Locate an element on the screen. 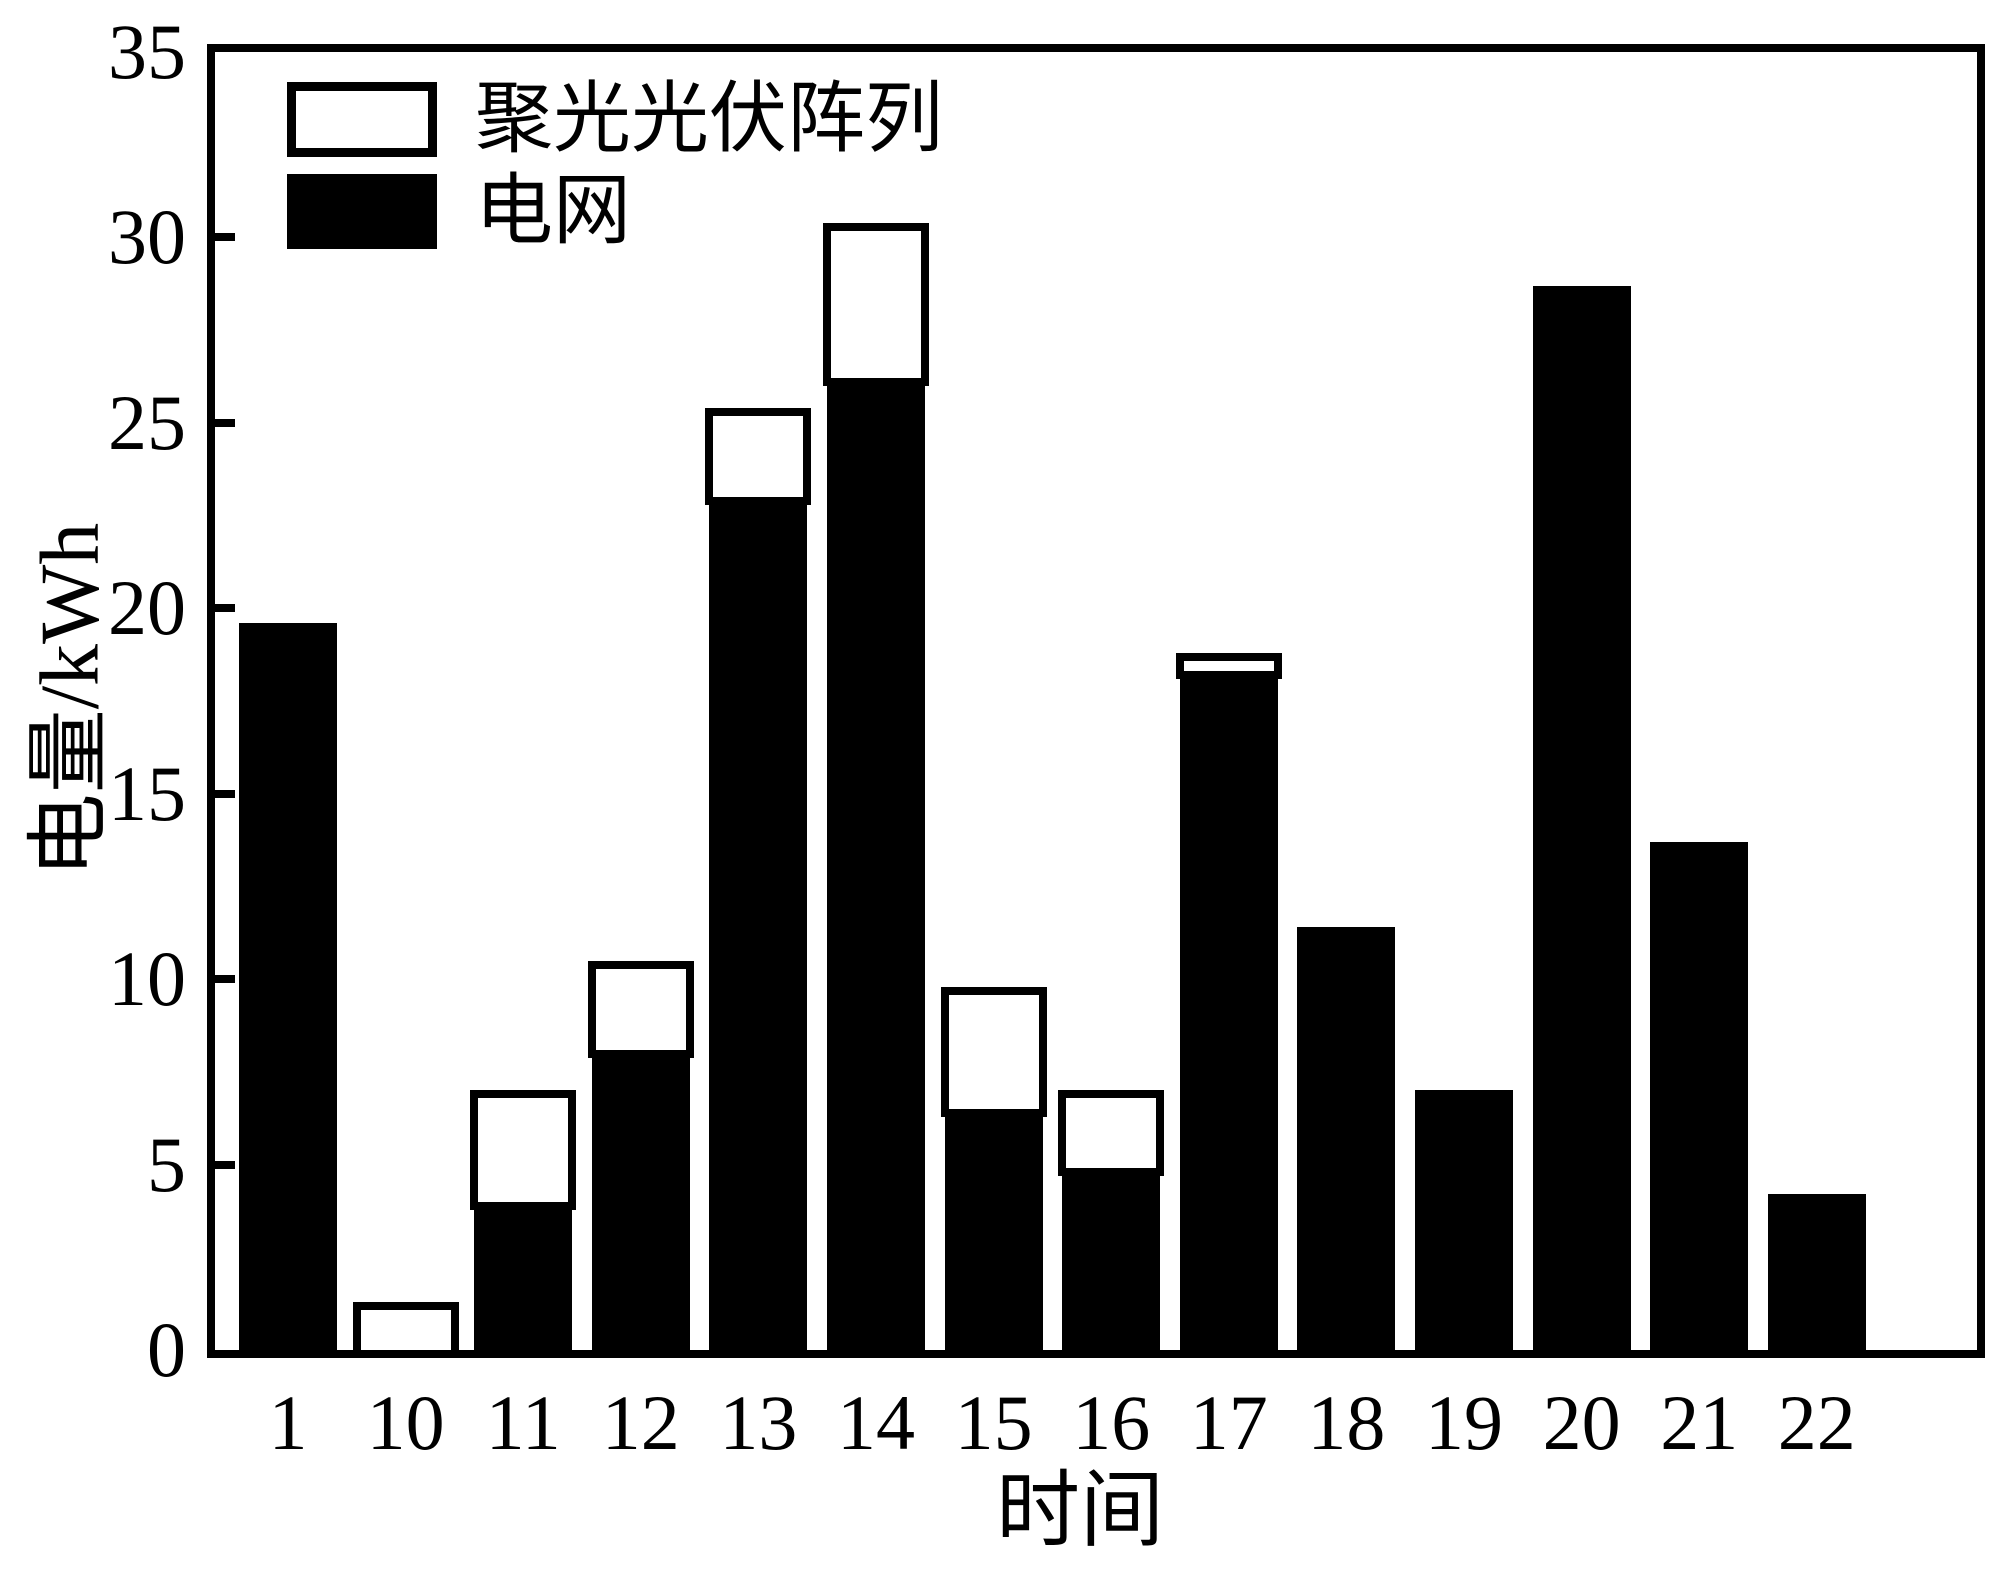 The image size is (2000, 1583). x-tick-label-21: 21 is located at coordinates (1699, 1422).